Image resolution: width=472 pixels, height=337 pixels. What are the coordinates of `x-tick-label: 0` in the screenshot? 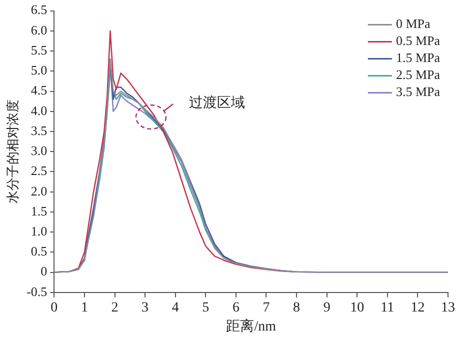 It's located at (54, 308).